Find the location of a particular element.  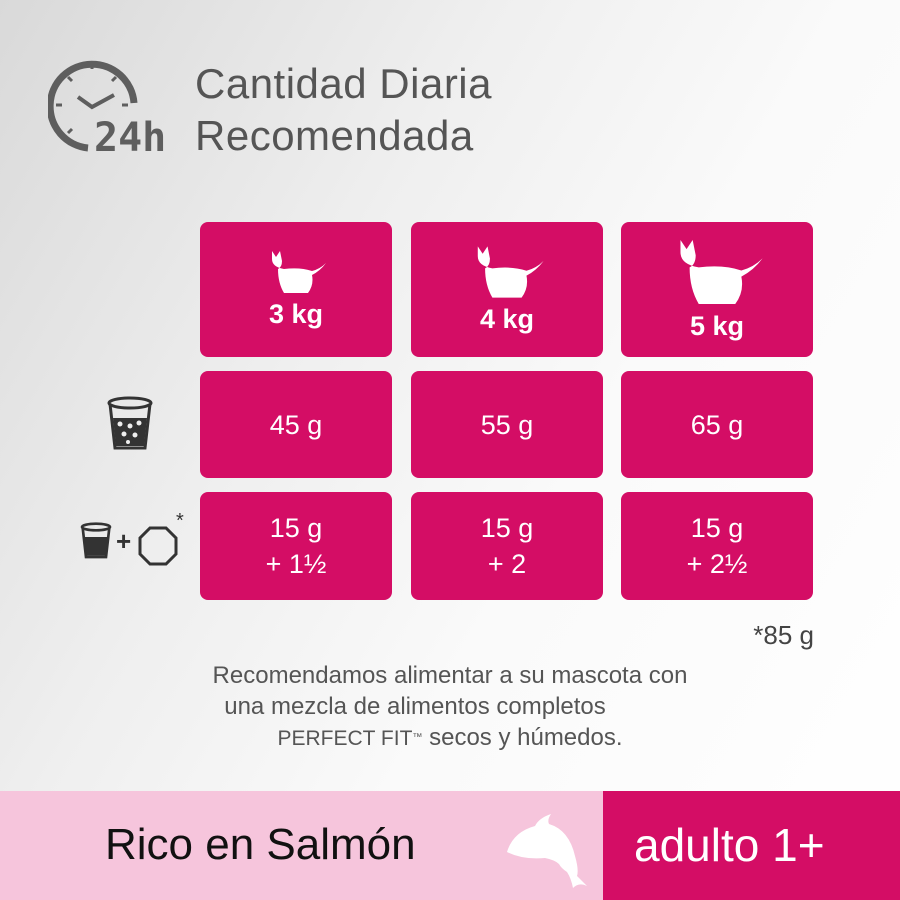

weight-column-4kg: 4 kg is located at coordinates (507, 289).